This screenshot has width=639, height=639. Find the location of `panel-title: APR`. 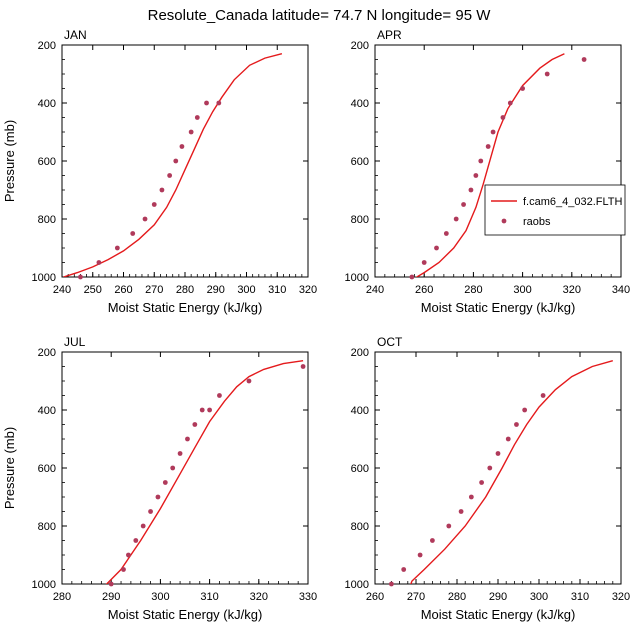

panel-title: APR is located at coordinates (389, 35).